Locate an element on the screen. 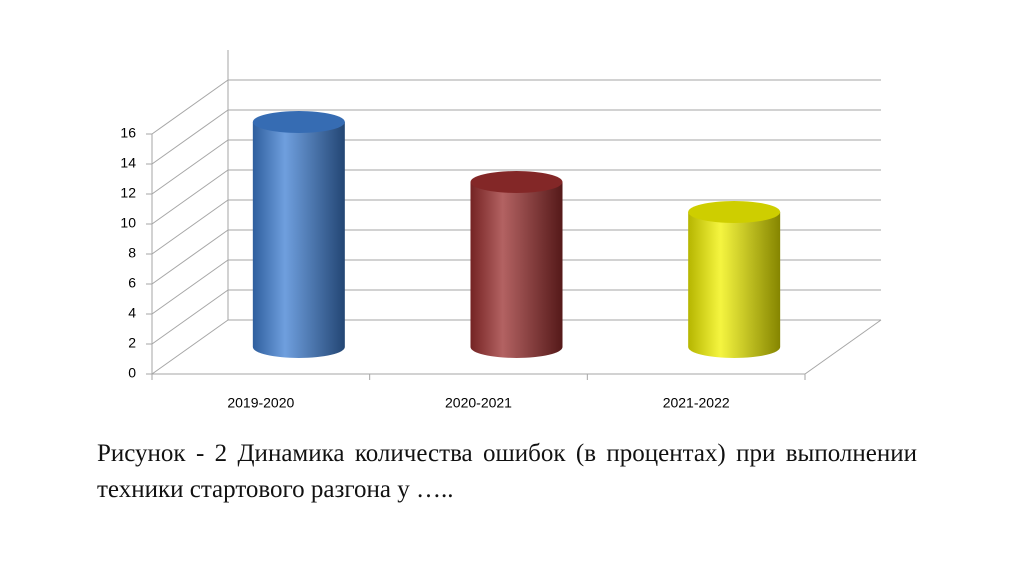  x-tick-label: 2019-2020 is located at coordinates (260, 403).